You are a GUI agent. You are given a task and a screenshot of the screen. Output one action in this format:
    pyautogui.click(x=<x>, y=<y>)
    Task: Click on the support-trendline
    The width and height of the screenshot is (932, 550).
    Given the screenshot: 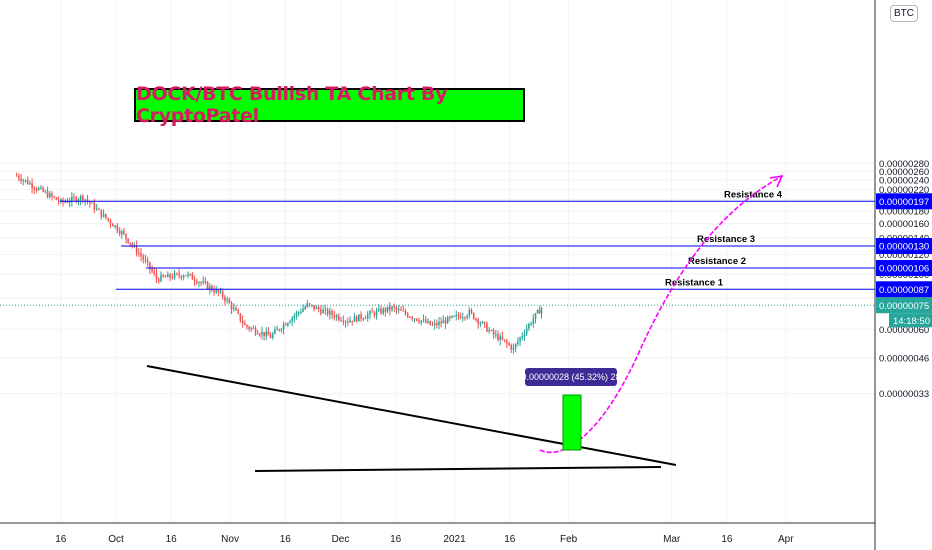 What is the action you would take?
    pyautogui.click(x=458, y=469)
    